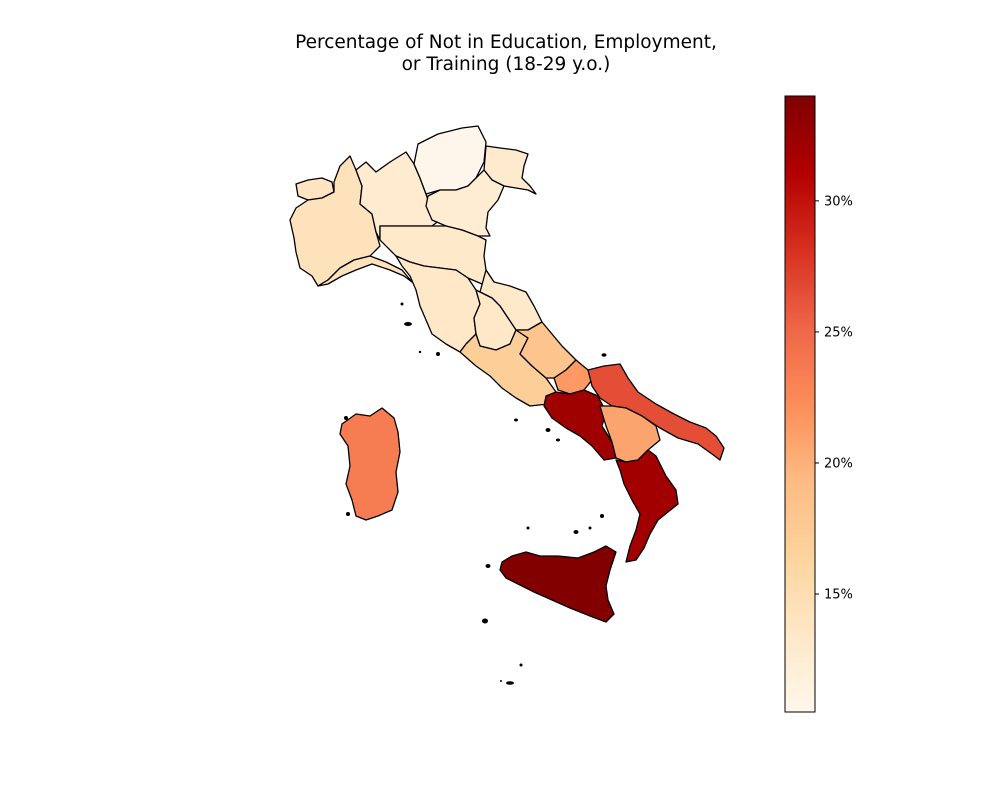 This screenshot has height=800, width=1000. Describe the element at coordinates (506, 64) in the screenshot. I see `chart-title-line-2: or Training (18-29 y.o.)` at that location.